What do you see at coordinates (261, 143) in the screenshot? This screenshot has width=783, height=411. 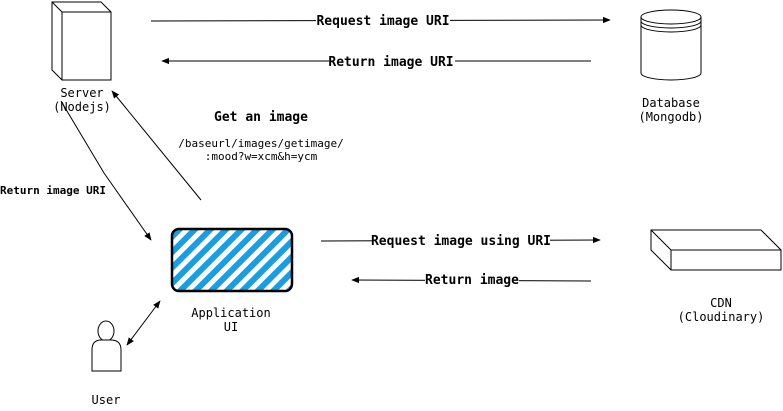 I see `edge-get-image-path-1: /baseurl/images/getimage/` at bounding box center [261, 143].